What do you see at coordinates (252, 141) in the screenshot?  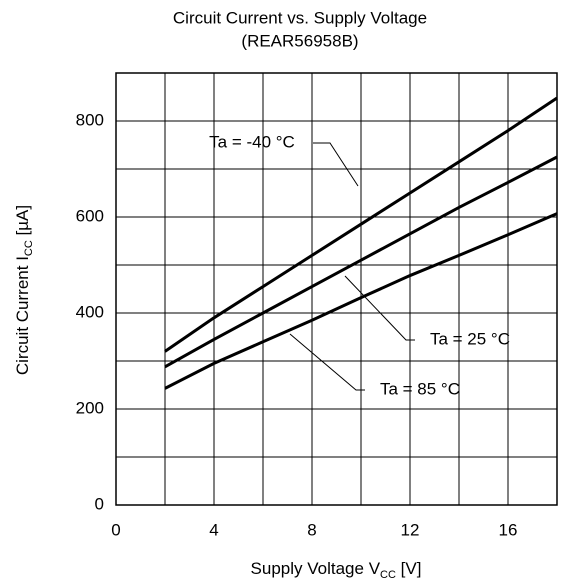 I see `series-label: Ta = -40 °C` at bounding box center [252, 141].